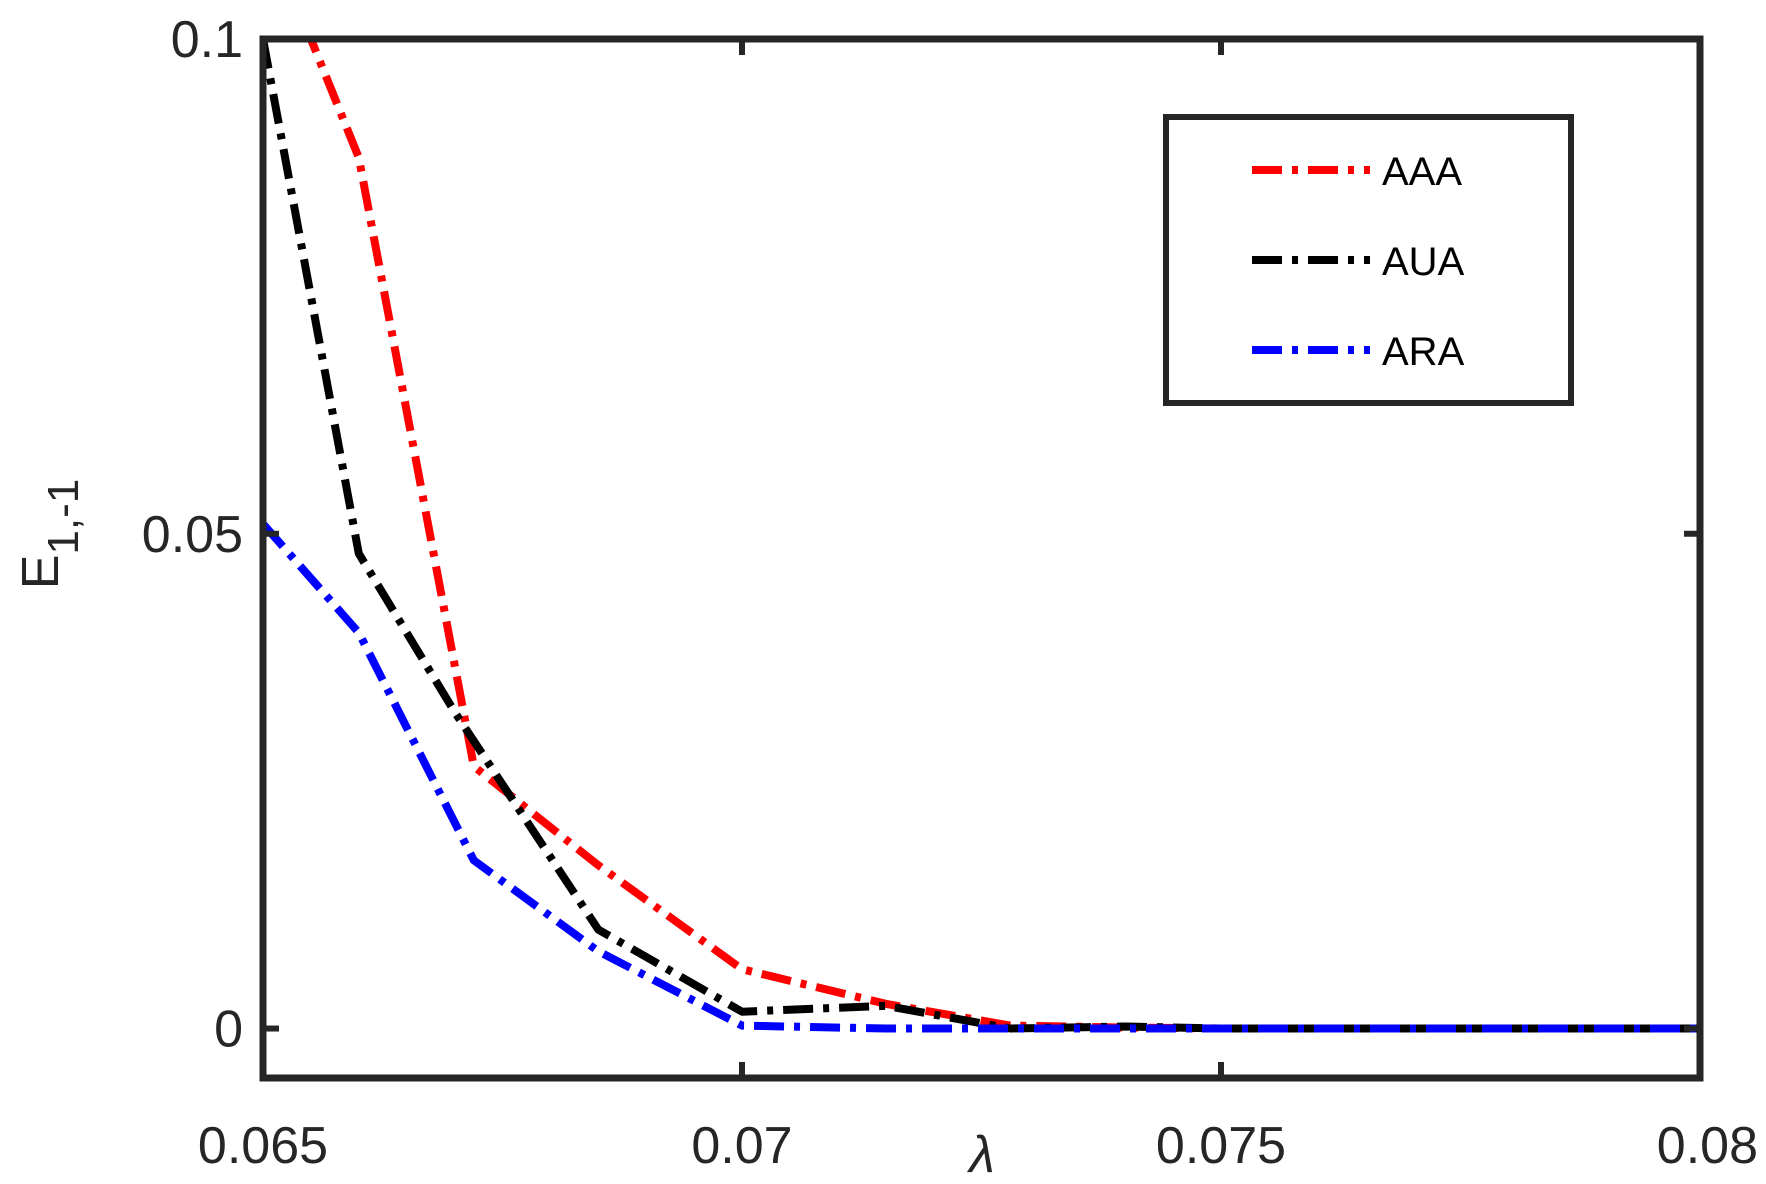 The image size is (1766, 1184). What do you see at coordinates (980, 1155) in the screenshot?
I see `x-axis-label: λ` at bounding box center [980, 1155].